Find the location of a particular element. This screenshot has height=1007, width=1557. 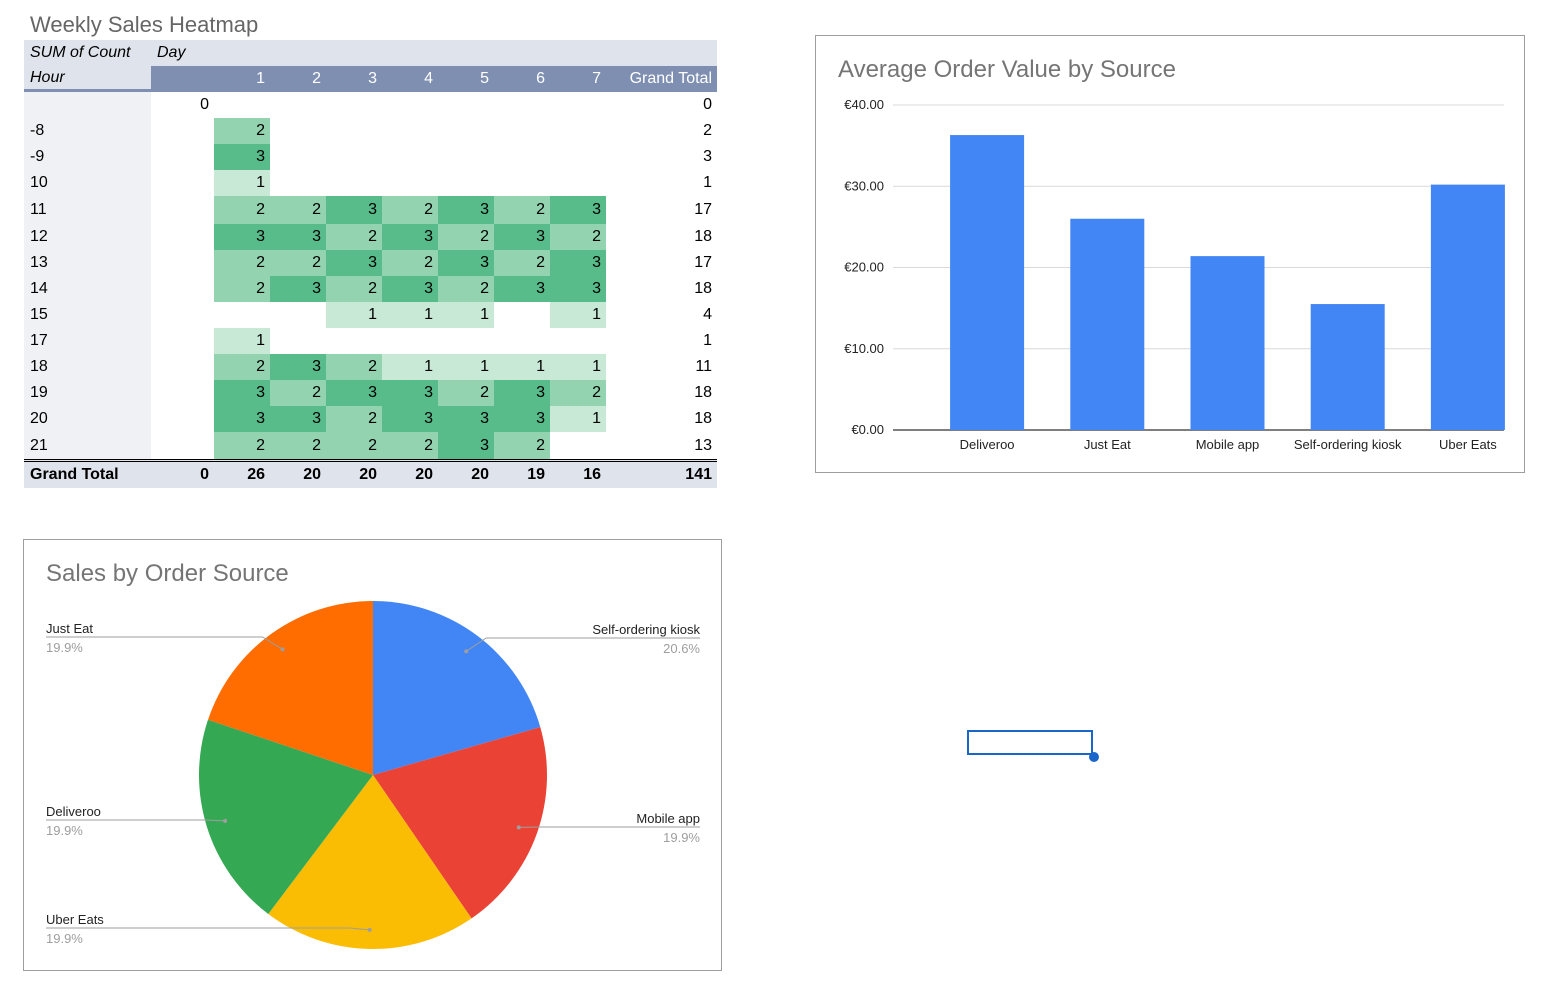

row-total-cell: 3 is located at coordinates (707, 156).